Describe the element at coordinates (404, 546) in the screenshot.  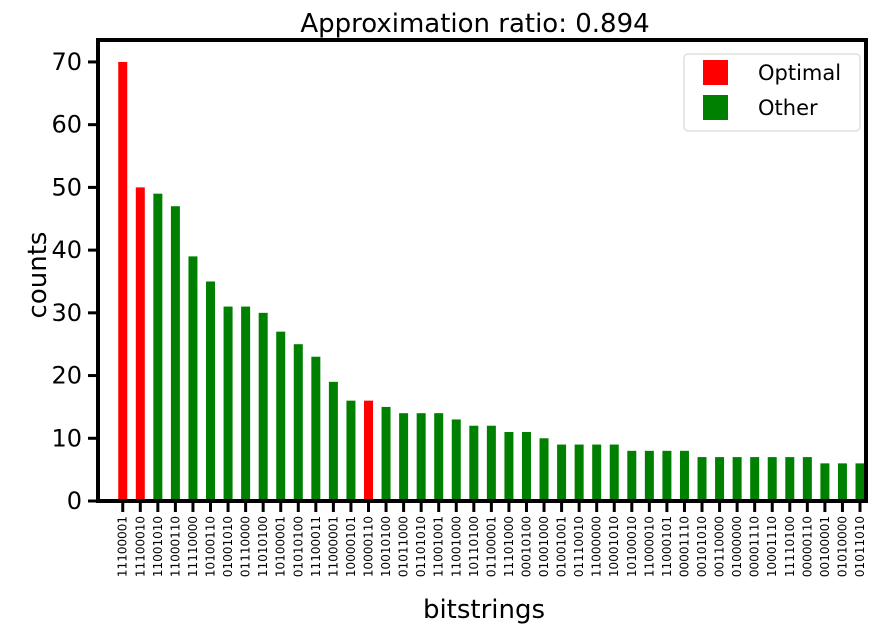
I see `x-tick-label: 01011000` at that location.